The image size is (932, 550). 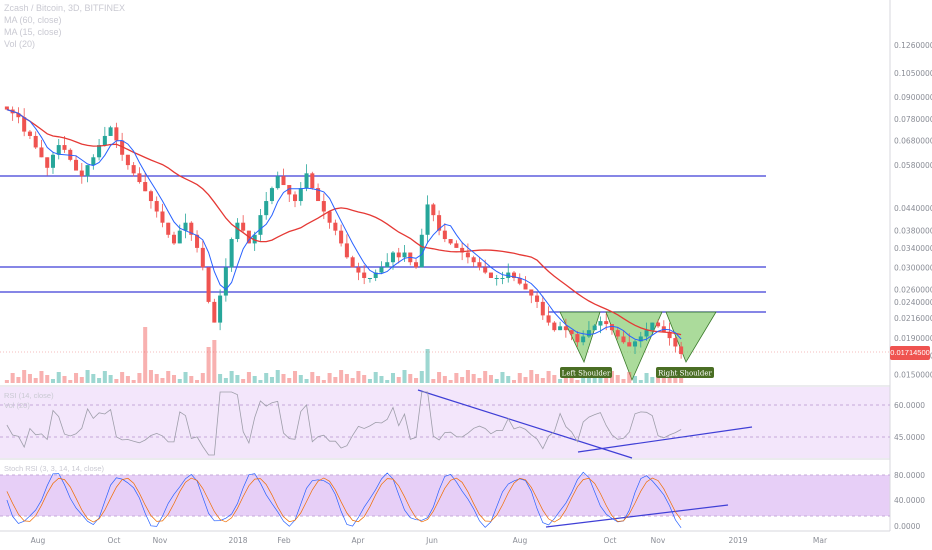 I want to click on rsi-trendline-up, so click(x=665, y=439).